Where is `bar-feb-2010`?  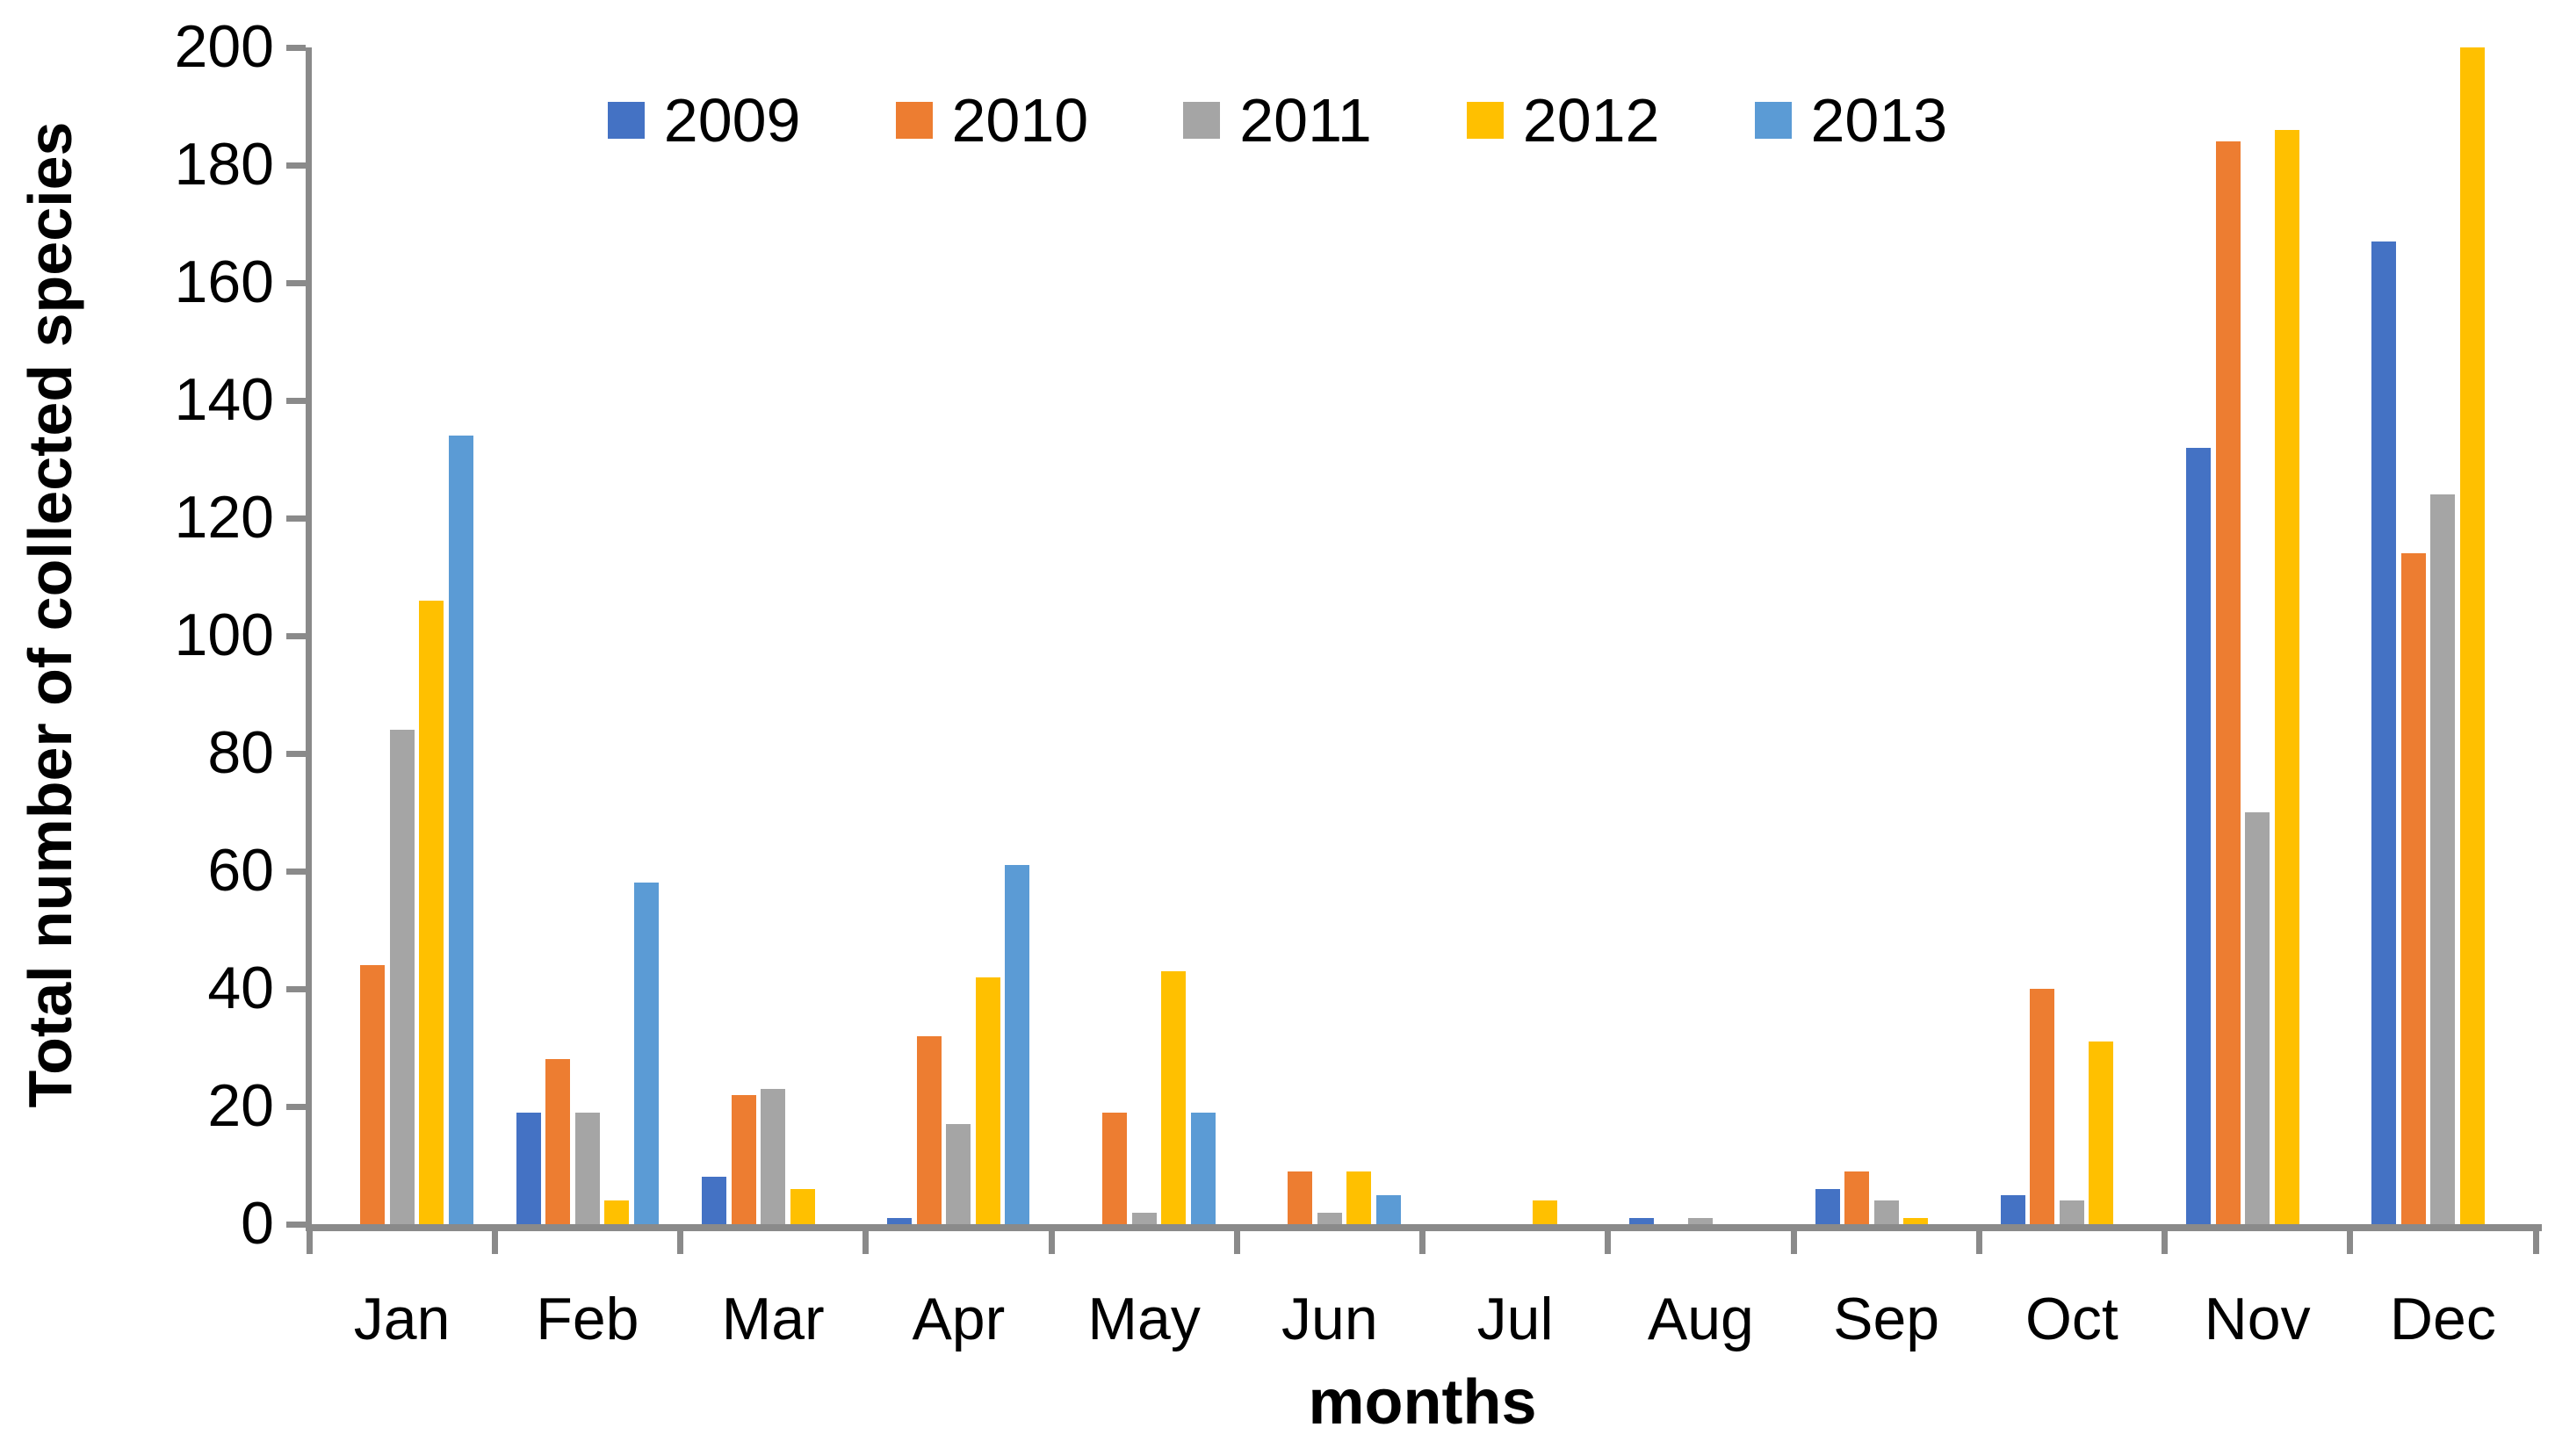 bar-feb-2010 is located at coordinates (558, 1141).